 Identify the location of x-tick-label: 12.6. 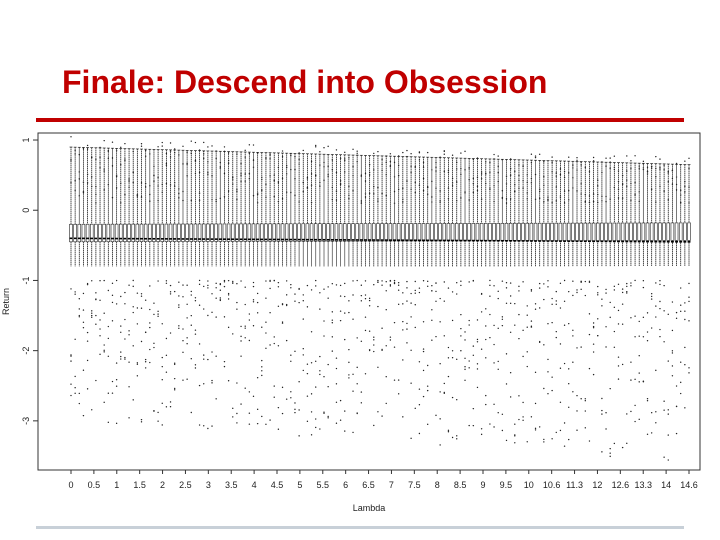
(621, 485).